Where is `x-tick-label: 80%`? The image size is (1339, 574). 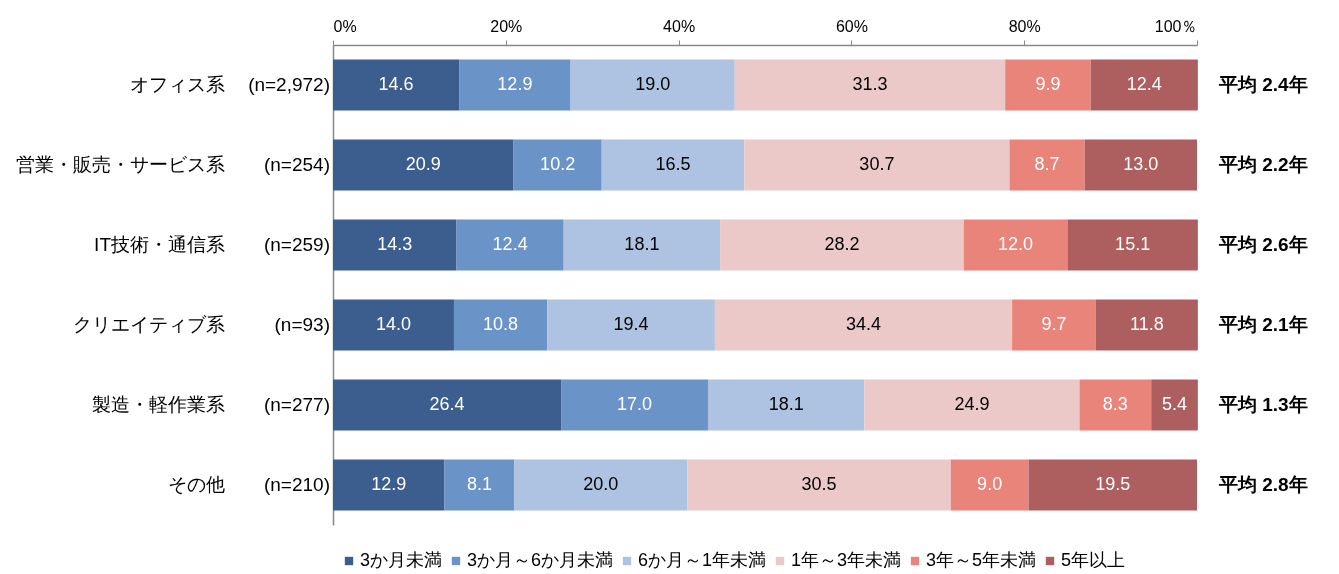 x-tick-label: 80% is located at coordinates (1024, 26).